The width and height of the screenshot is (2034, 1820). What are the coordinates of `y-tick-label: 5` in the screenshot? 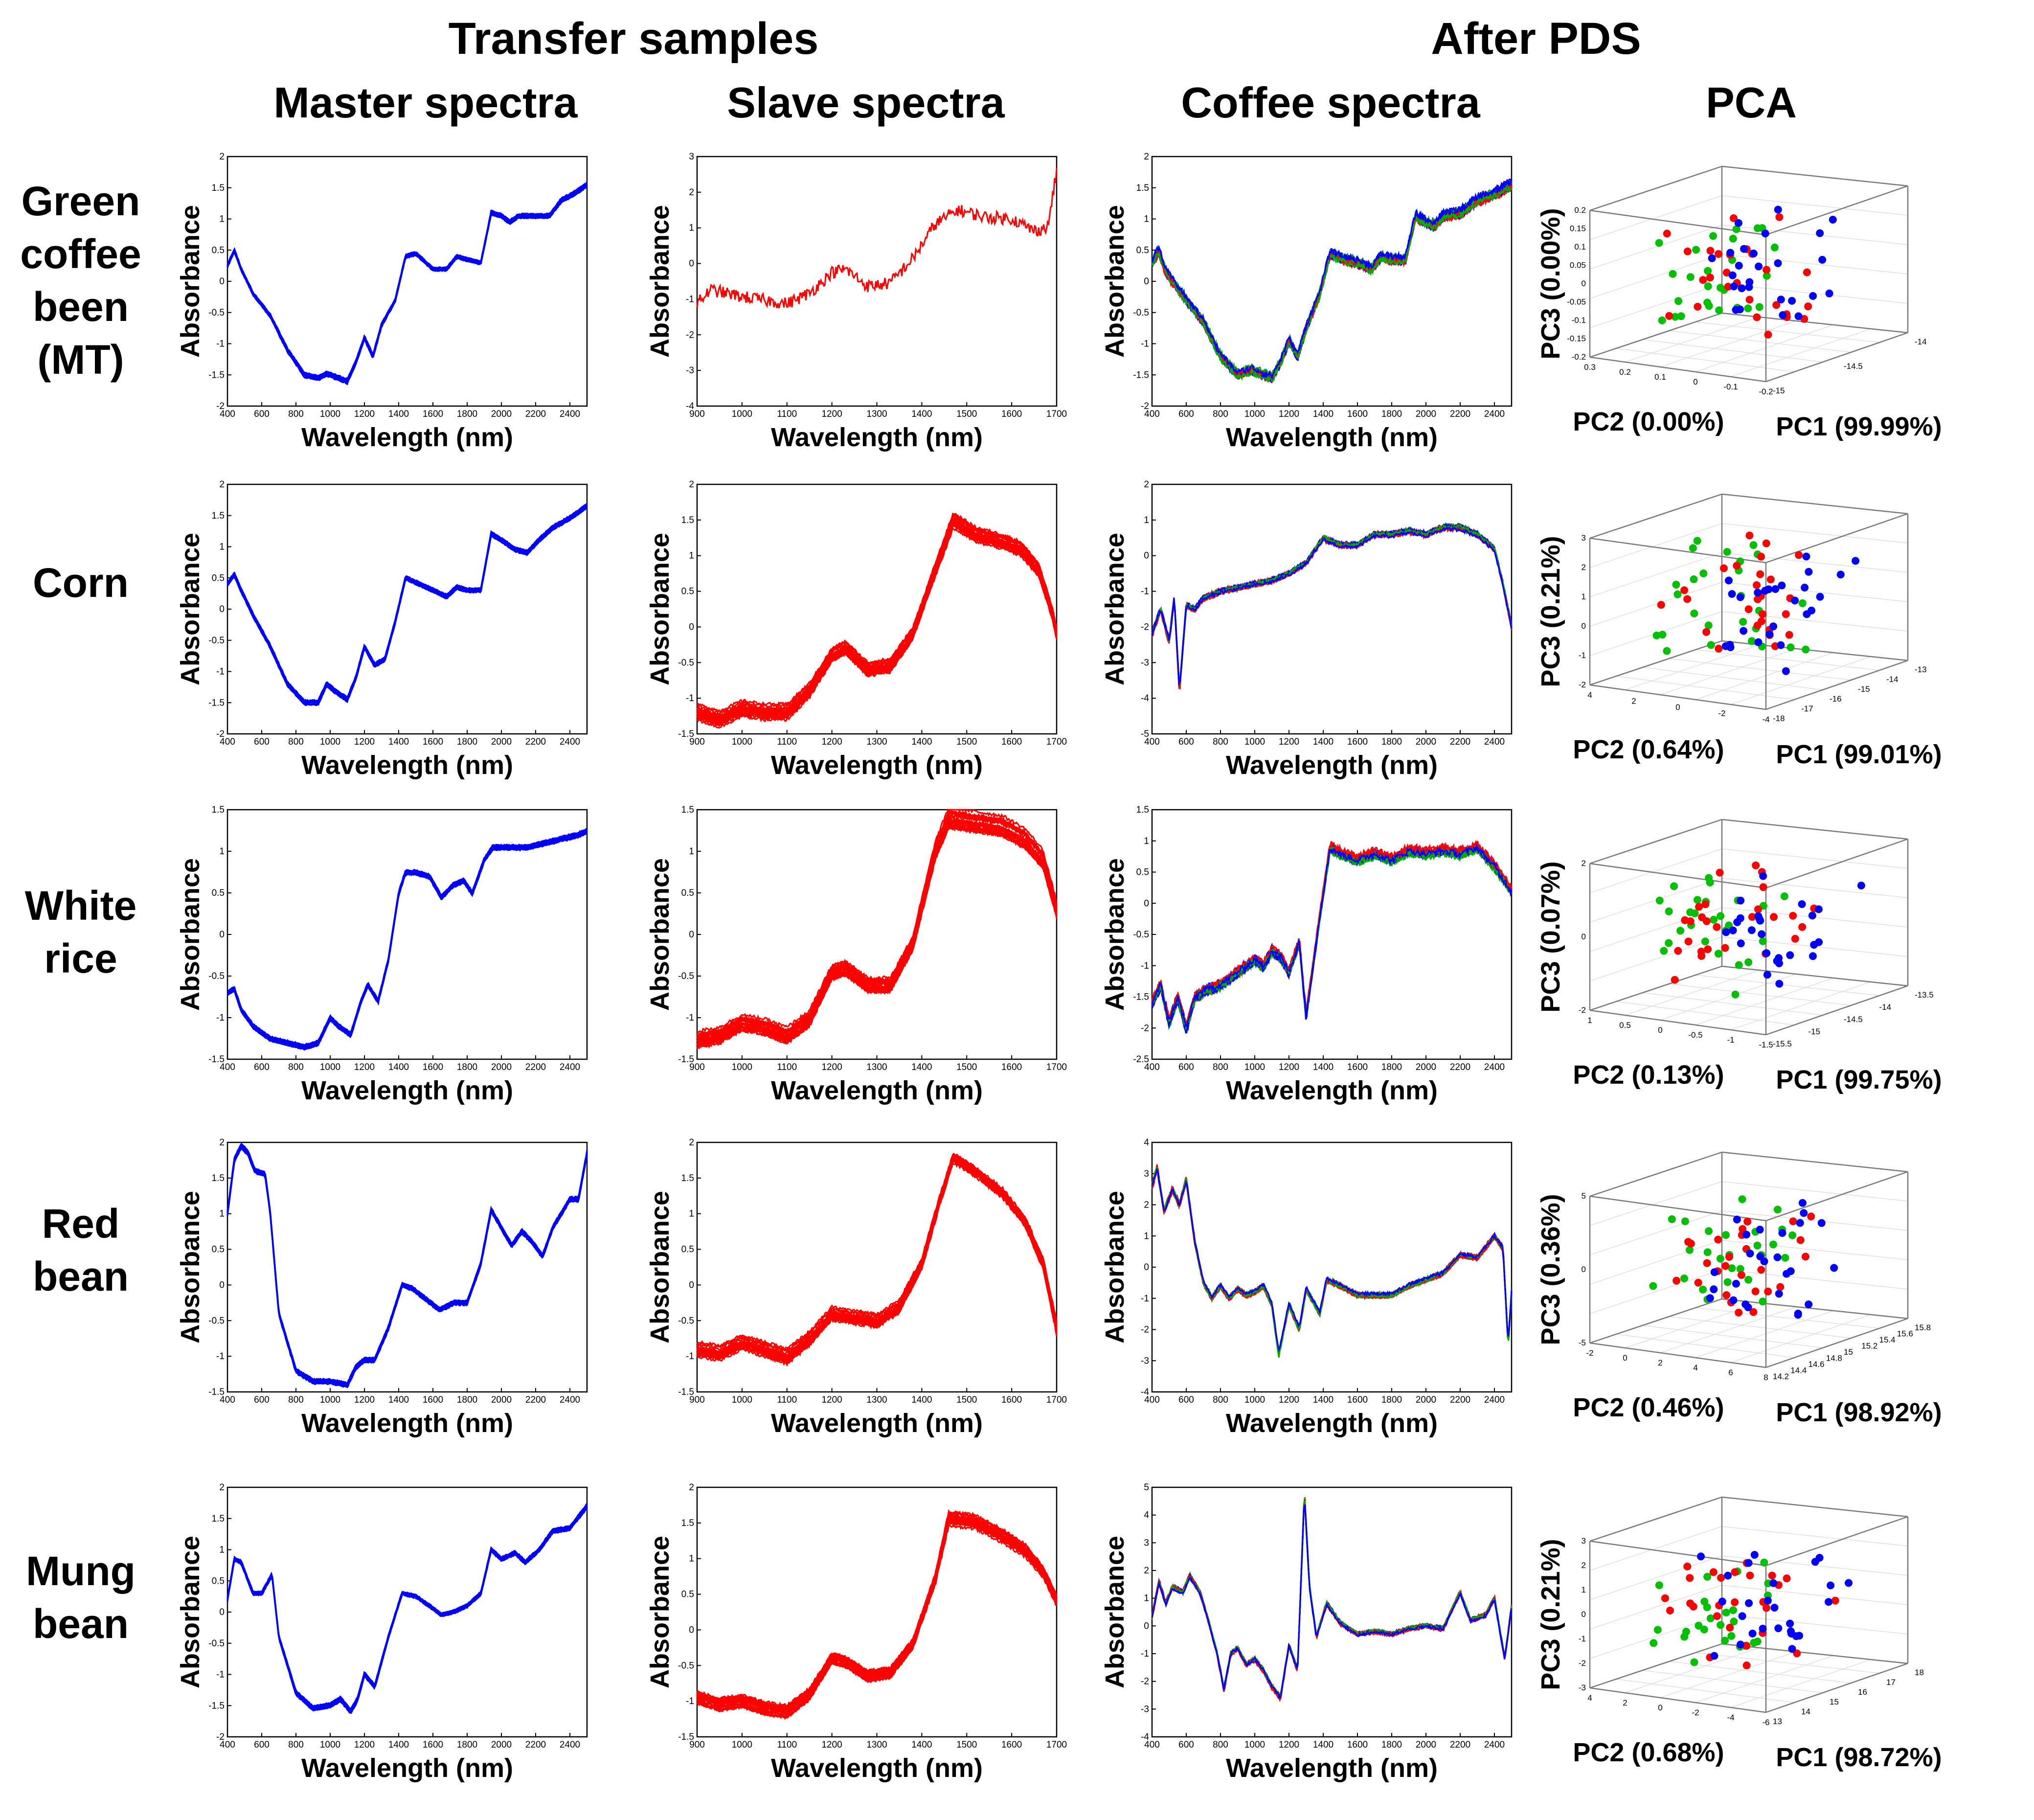 It's located at (1146, 1487).